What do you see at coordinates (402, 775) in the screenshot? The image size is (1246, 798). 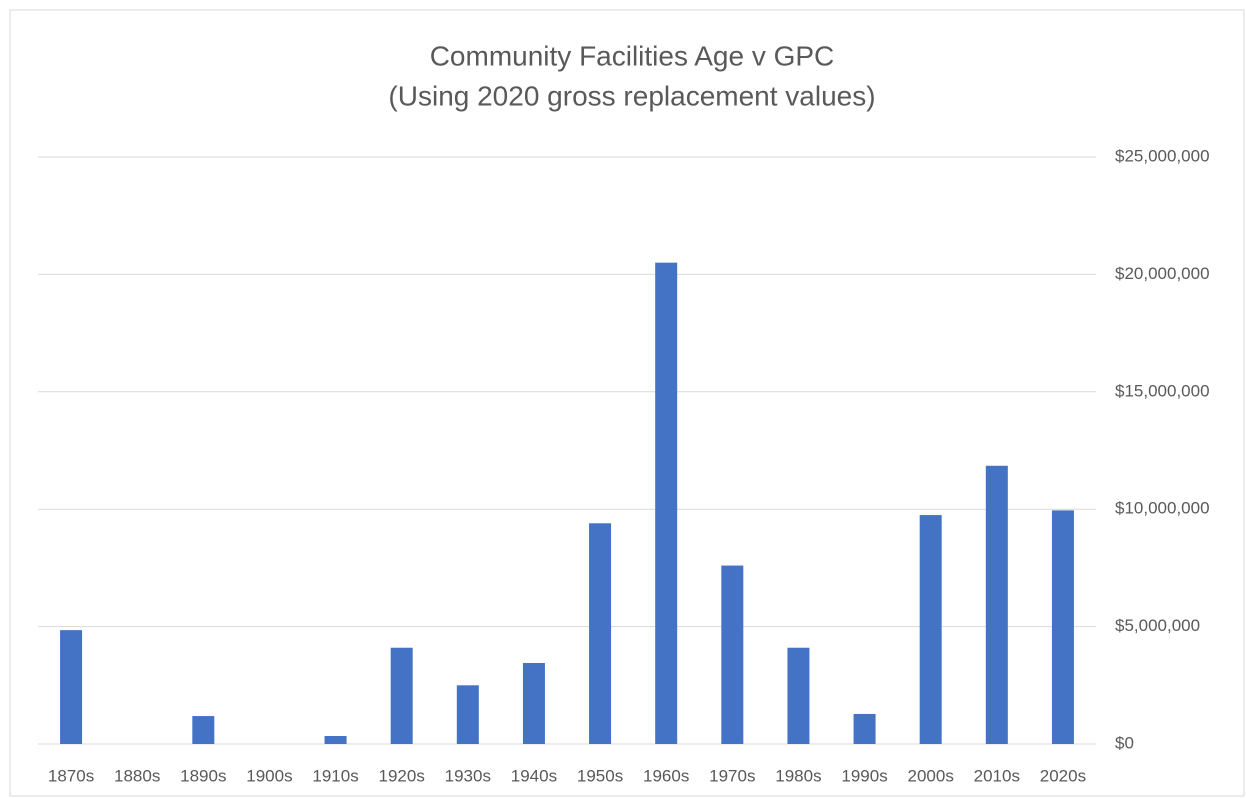 I see `x-tick-label: 1920s` at bounding box center [402, 775].